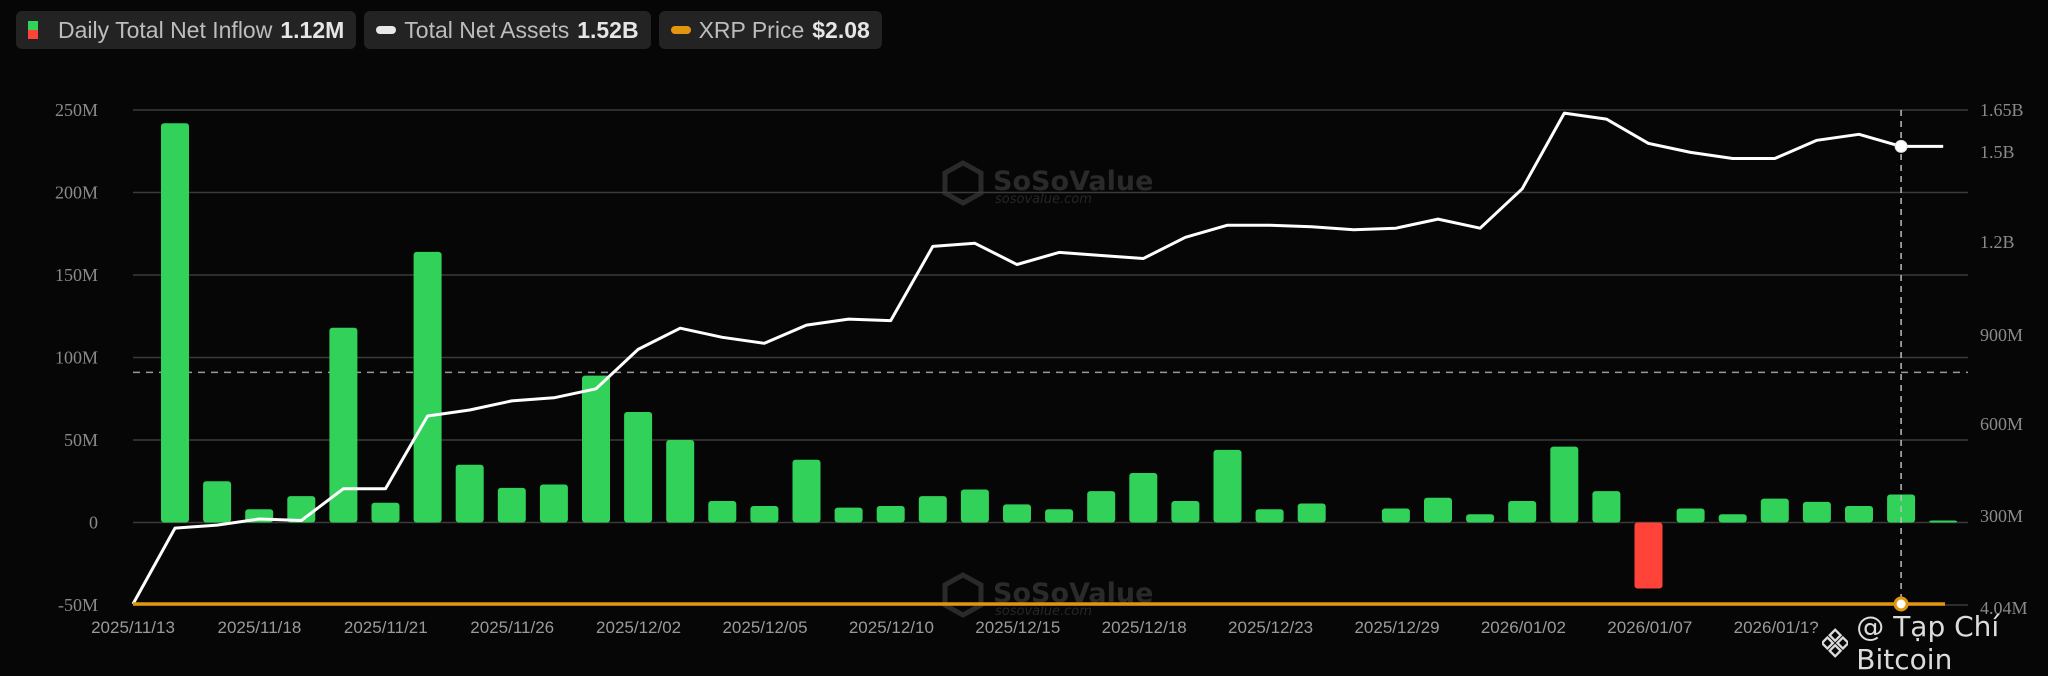 This screenshot has width=2048, height=676. I want to click on legend-value: 1.52B, so click(608, 29).